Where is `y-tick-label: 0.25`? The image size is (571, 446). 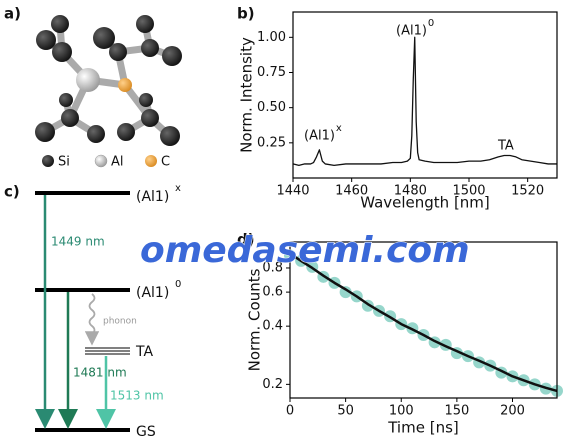 y-tick-label: 0.25 is located at coordinates (271, 142).